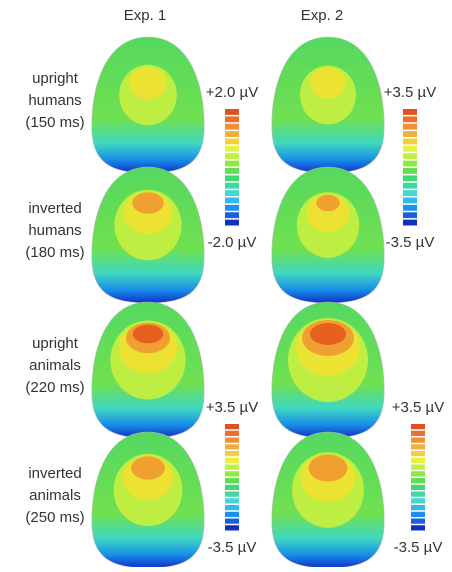  What do you see at coordinates (54, 387) in the screenshot?
I see `row-label: (220 ms)` at bounding box center [54, 387].